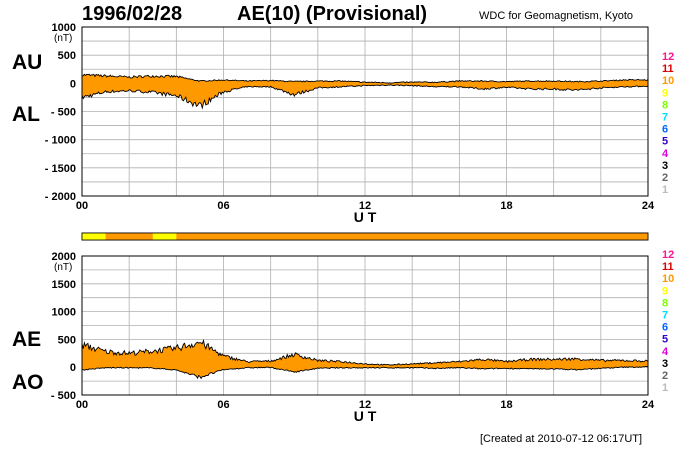  What do you see at coordinates (60, 169) in the screenshot?
I see `y-tick-label: - 1500` at bounding box center [60, 169].